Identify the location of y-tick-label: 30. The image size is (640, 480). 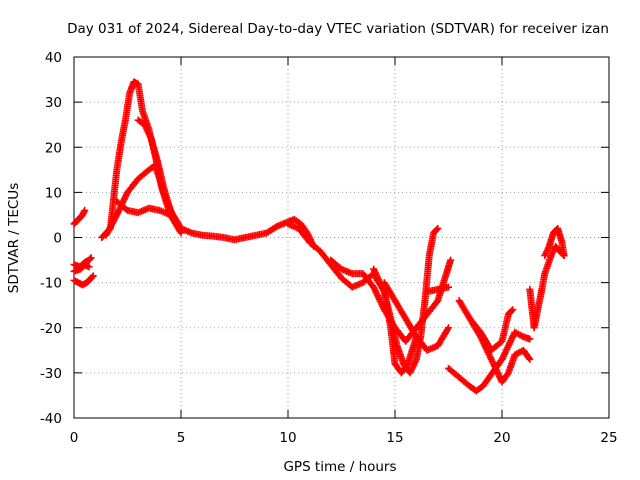
(53, 103).